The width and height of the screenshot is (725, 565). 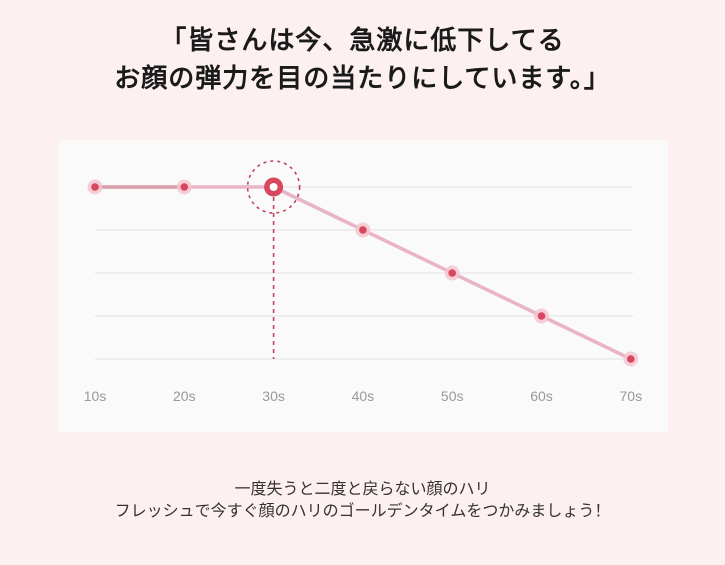 I want to click on x-axis-label: 20s, so click(x=184, y=396).